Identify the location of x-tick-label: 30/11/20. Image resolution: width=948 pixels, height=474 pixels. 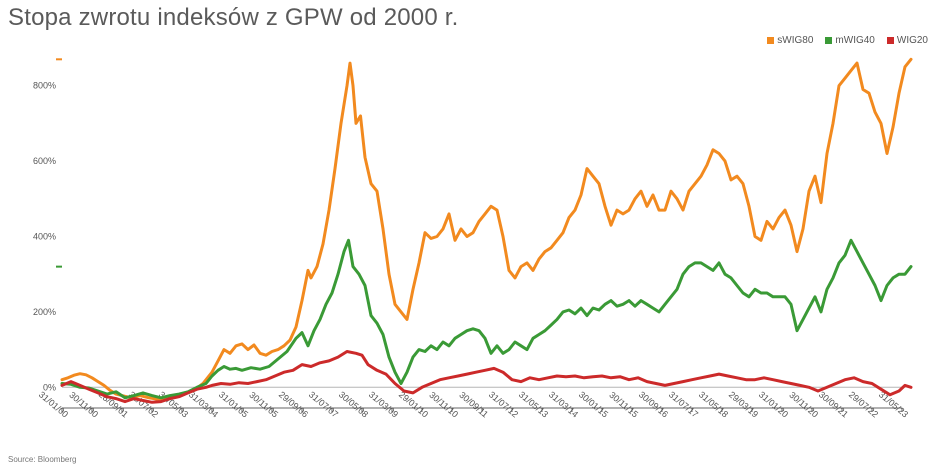
(803, 405).